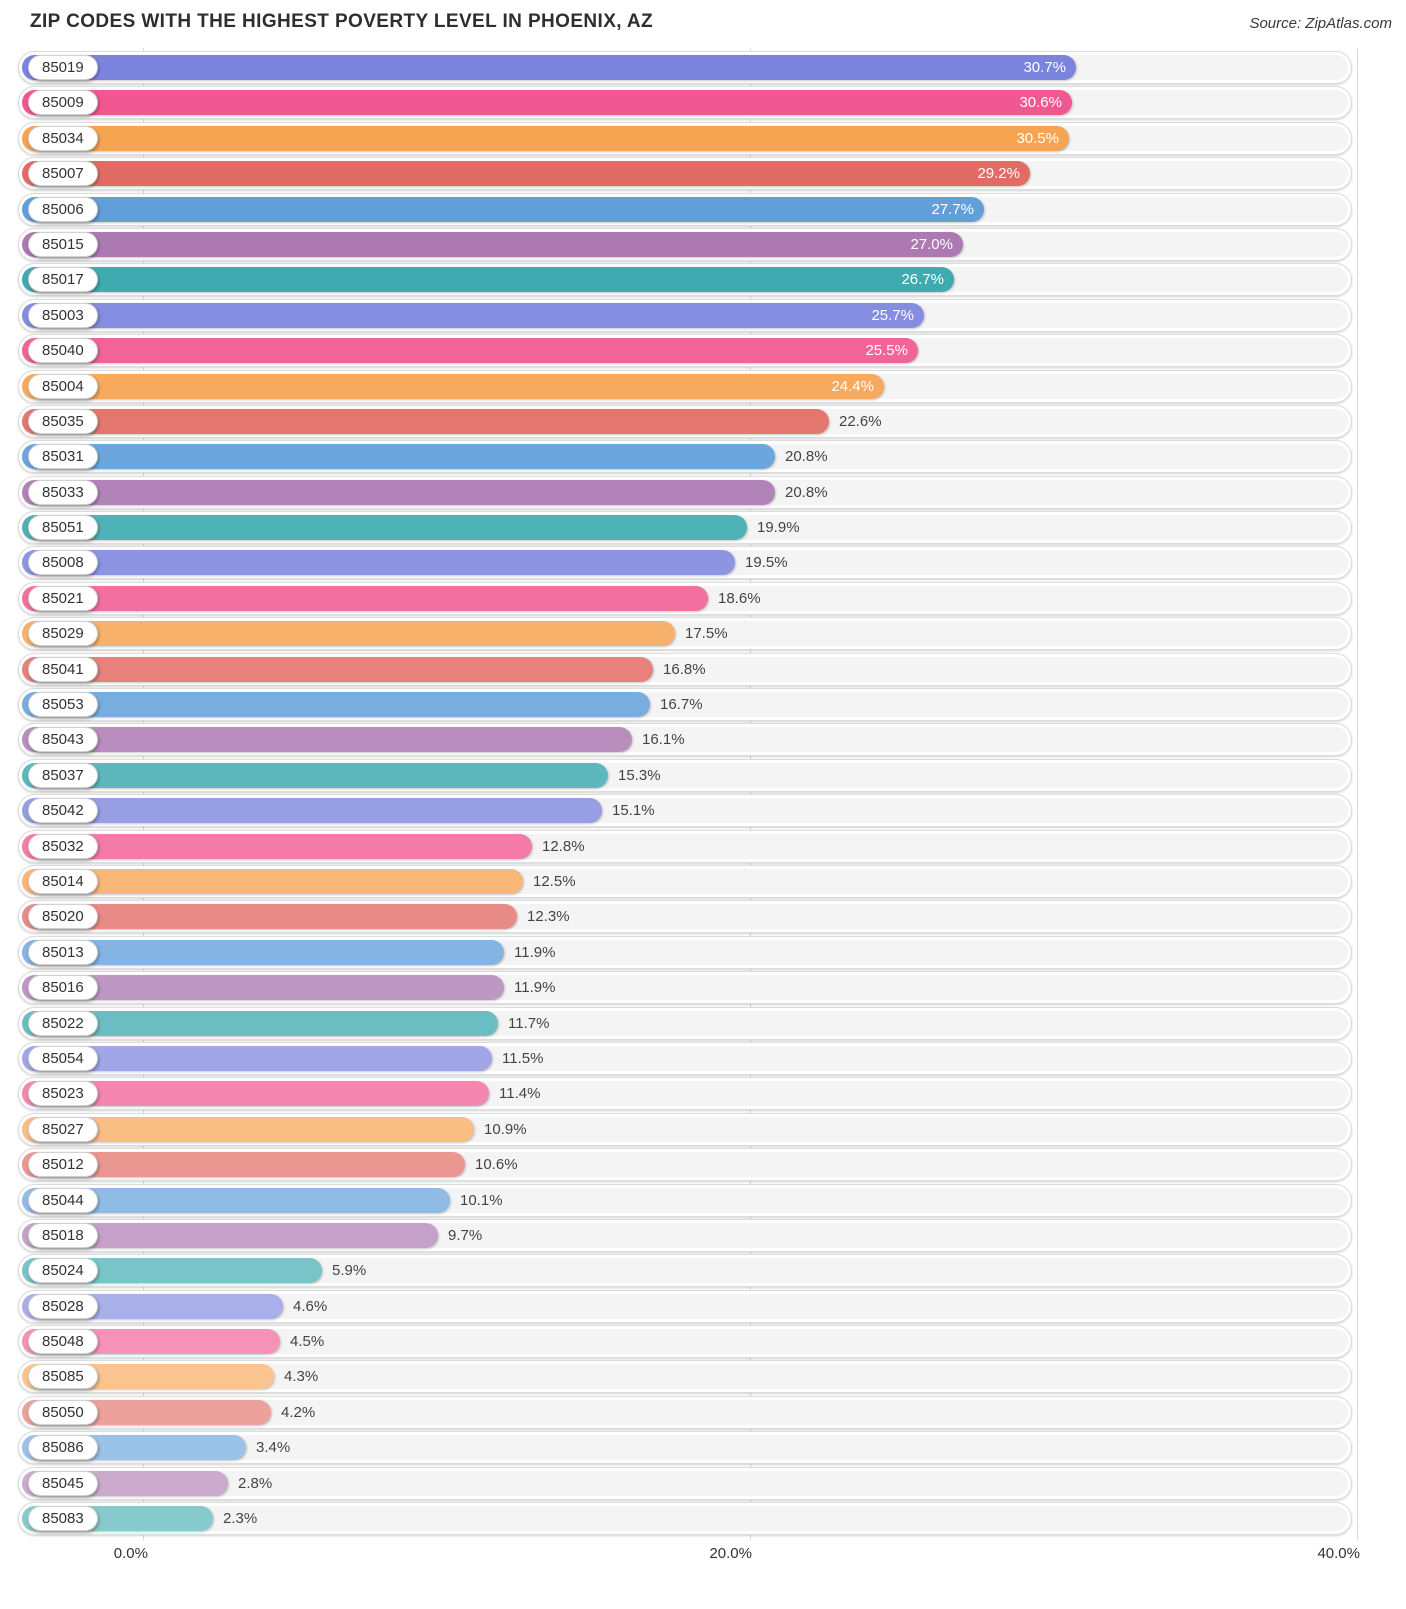  I want to click on bar-track: 15.3% 85037, so click(685, 775).